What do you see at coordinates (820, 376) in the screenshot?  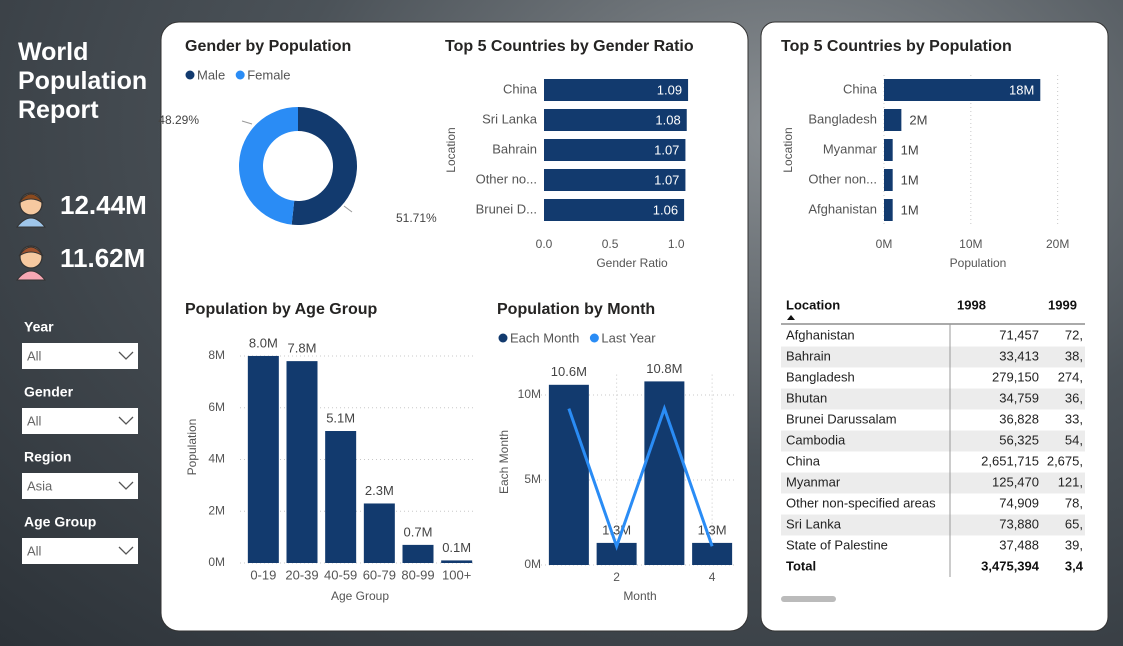 I see `table-cell: Bangladesh` at bounding box center [820, 376].